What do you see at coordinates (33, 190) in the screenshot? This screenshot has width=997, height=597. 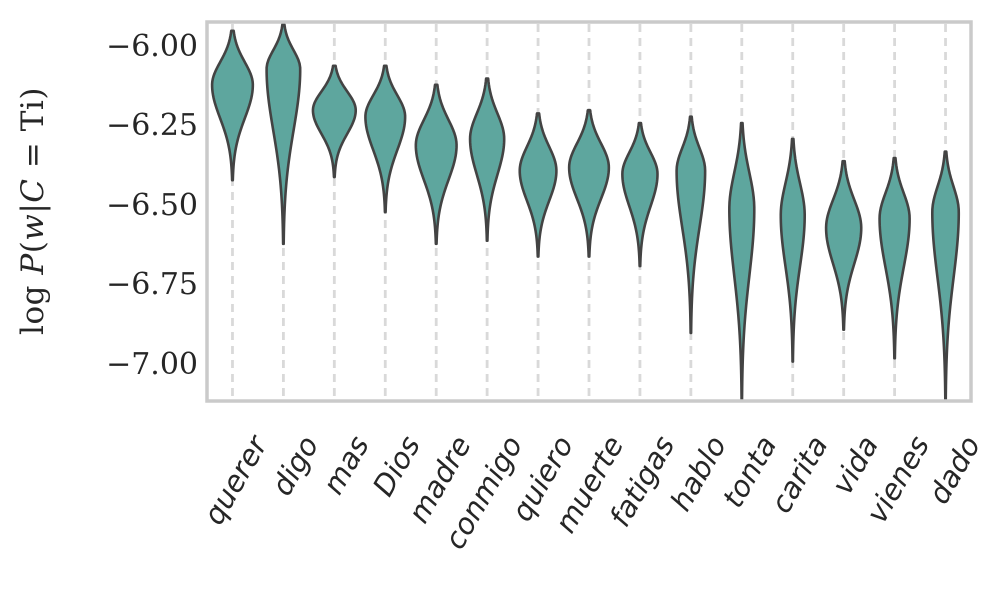 I see `y-axis-label-math-part: C` at bounding box center [33, 190].